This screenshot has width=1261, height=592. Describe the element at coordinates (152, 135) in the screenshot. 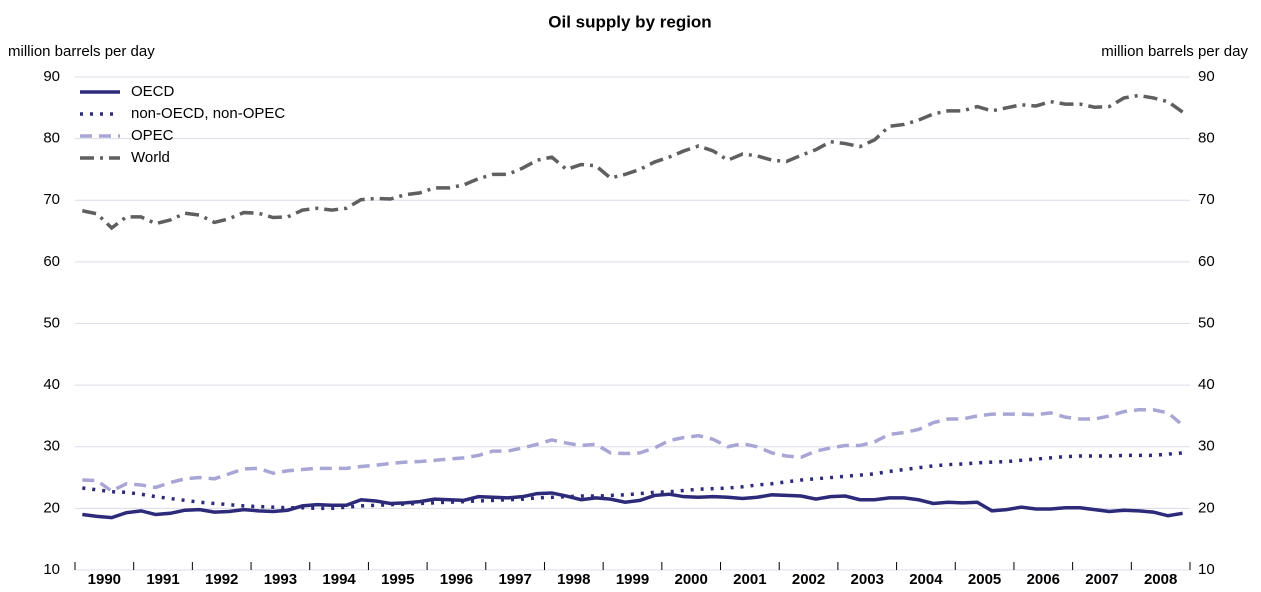

I see `legend-label: OPEC` at that location.